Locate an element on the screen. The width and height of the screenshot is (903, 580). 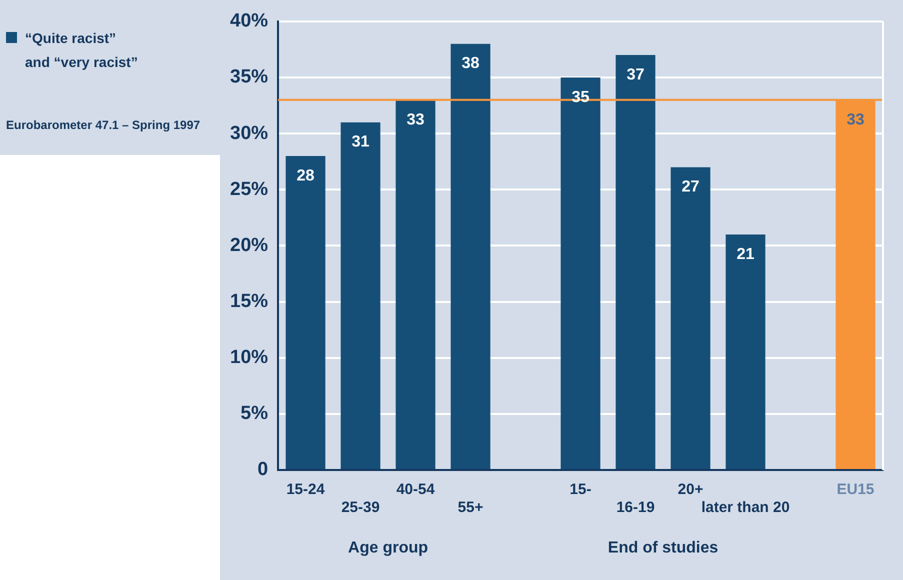
text: Eurobarometer 47.1 – Spring 1997 is located at coordinates (103, 125).